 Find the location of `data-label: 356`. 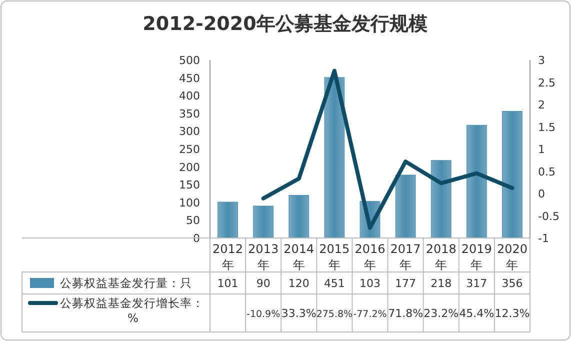

data-label: 356 is located at coordinates (512, 283).